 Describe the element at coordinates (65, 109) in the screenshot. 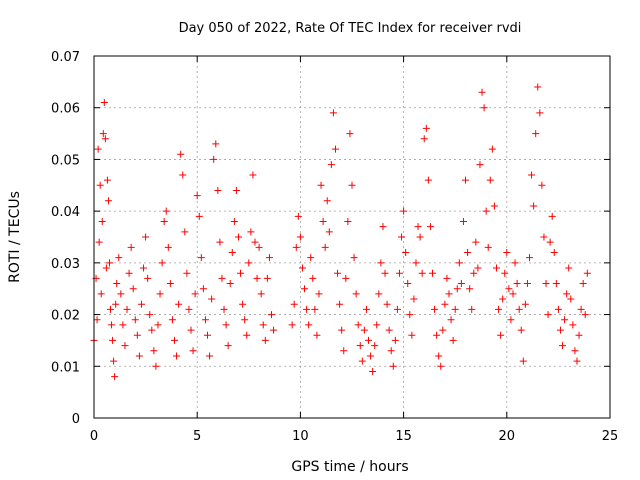

I see `y-tick-label: 0.06` at that location.